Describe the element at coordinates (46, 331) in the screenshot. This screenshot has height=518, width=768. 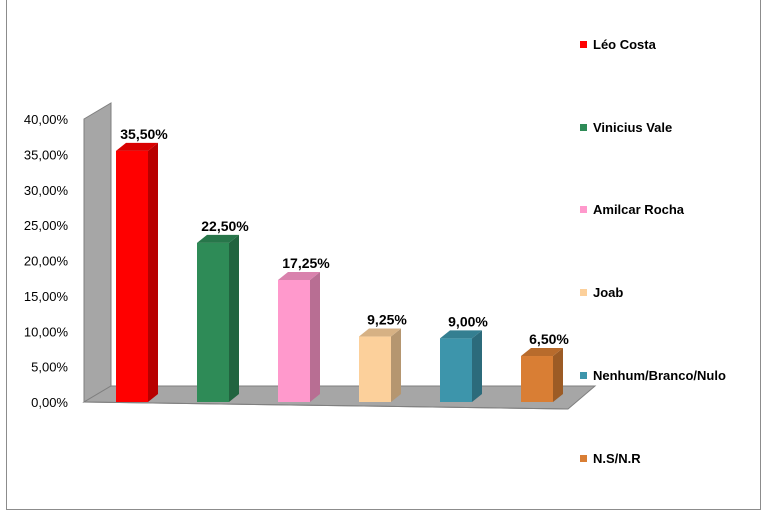
I see `y-tick-label: 10,00%` at that location.